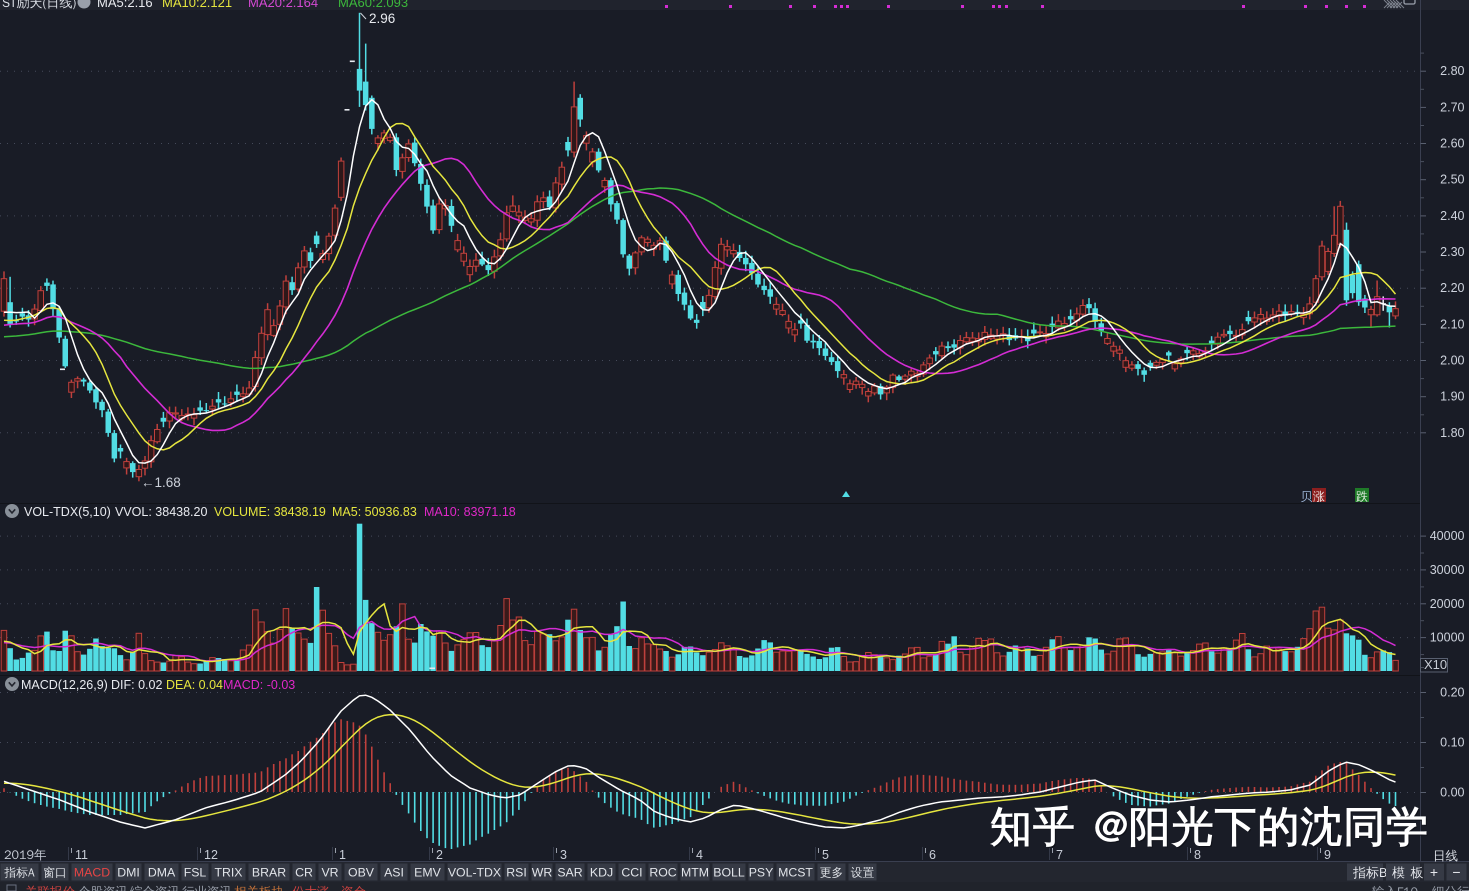 This screenshot has height=891, width=1469. Describe the element at coordinates (1452, 71) in the screenshot. I see `svg-text: 2.80` at that location.